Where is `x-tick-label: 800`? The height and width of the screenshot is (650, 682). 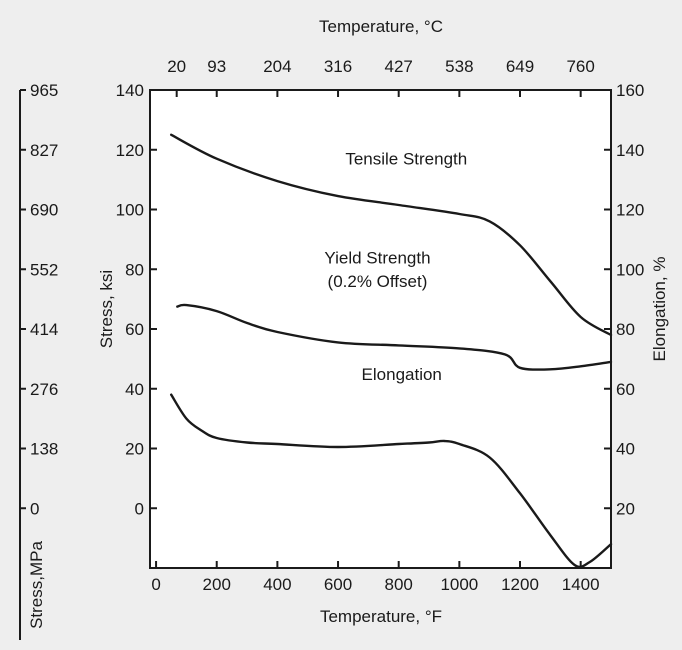
x-tick-label: 800 is located at coordinates (399, 584).